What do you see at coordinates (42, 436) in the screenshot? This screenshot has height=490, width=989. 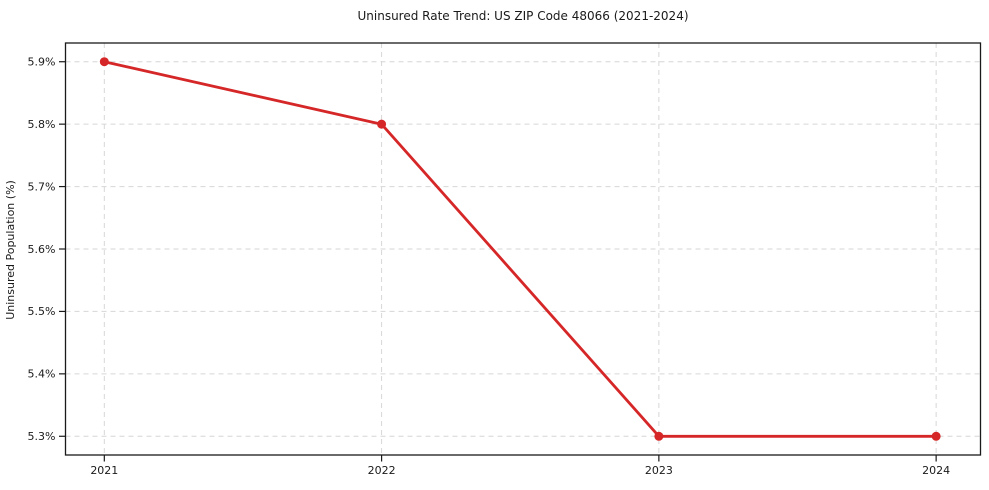 I see `y-tick-label: 5.3%` at bounding box center [42, 436].